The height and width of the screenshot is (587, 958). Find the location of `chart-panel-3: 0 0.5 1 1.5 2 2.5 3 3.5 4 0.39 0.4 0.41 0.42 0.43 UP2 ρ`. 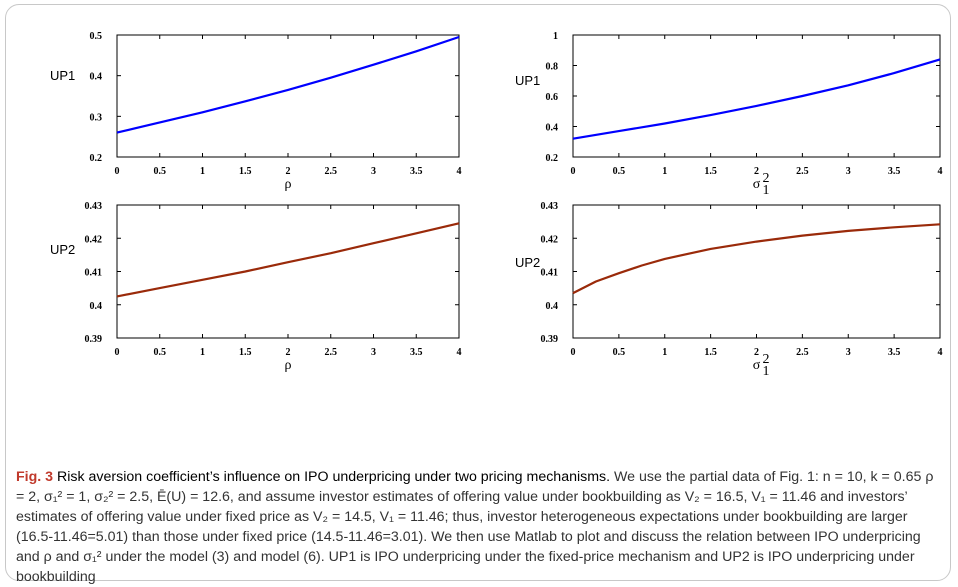

chart-panel-3: 0 0.5 1 1.5 2 2.5 3 3.5 4 0.39 0.4 0.41 0.42 0.43 UP2 ρ is located at coordinates (256, 287).